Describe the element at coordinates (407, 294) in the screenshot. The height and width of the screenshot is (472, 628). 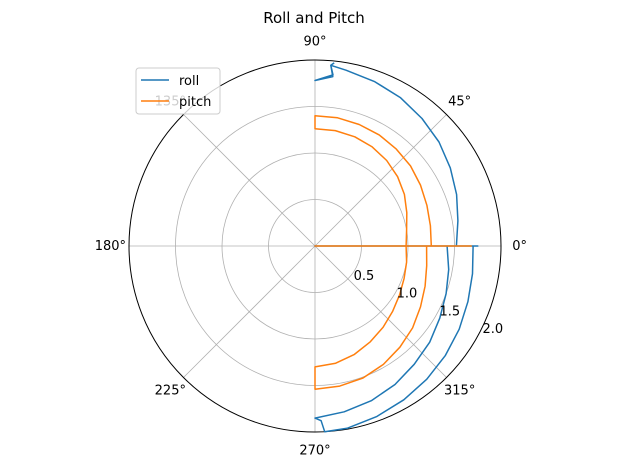
I see `radial-tick-label: 1.0` at that location.